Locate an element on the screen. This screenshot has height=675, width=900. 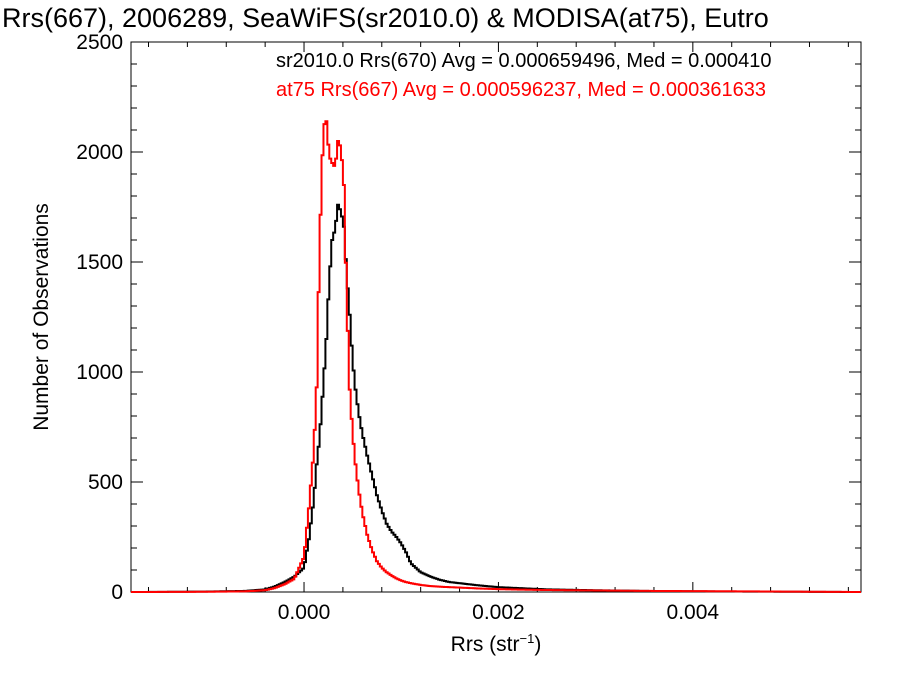
x-tick-label: 0.002 is located at coordinates (498, 612).